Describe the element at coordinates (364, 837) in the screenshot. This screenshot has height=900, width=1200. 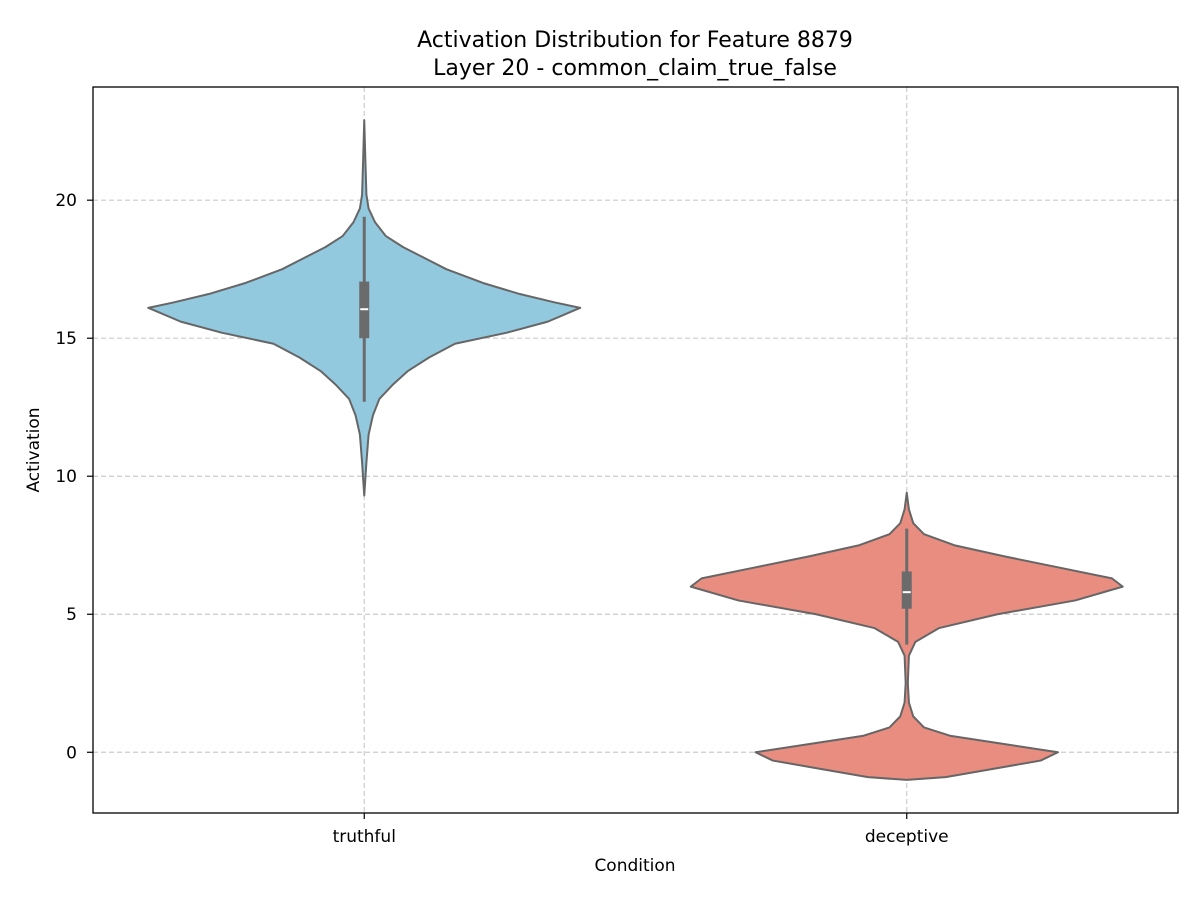
I see `x-tick-label: truthful` at that location.